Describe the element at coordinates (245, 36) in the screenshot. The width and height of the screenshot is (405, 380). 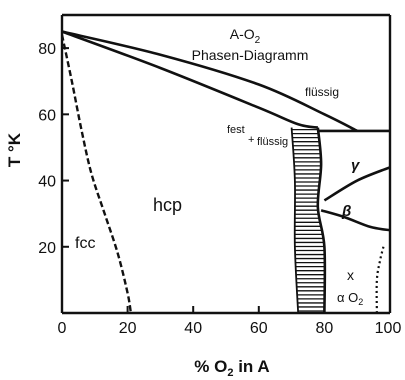
I see `diagram-title-line1: A-O2` at that location.